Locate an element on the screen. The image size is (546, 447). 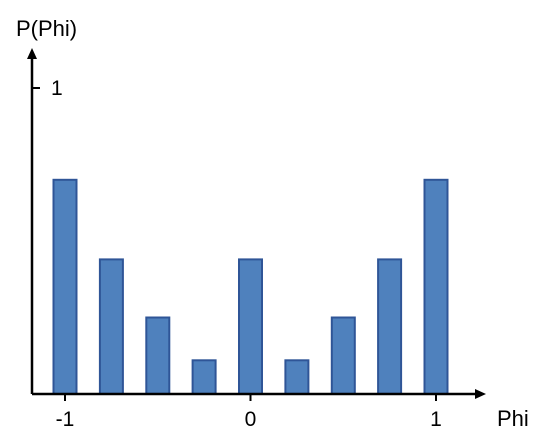
y-ticks-group: 1 is located at coordinates (47, 88).